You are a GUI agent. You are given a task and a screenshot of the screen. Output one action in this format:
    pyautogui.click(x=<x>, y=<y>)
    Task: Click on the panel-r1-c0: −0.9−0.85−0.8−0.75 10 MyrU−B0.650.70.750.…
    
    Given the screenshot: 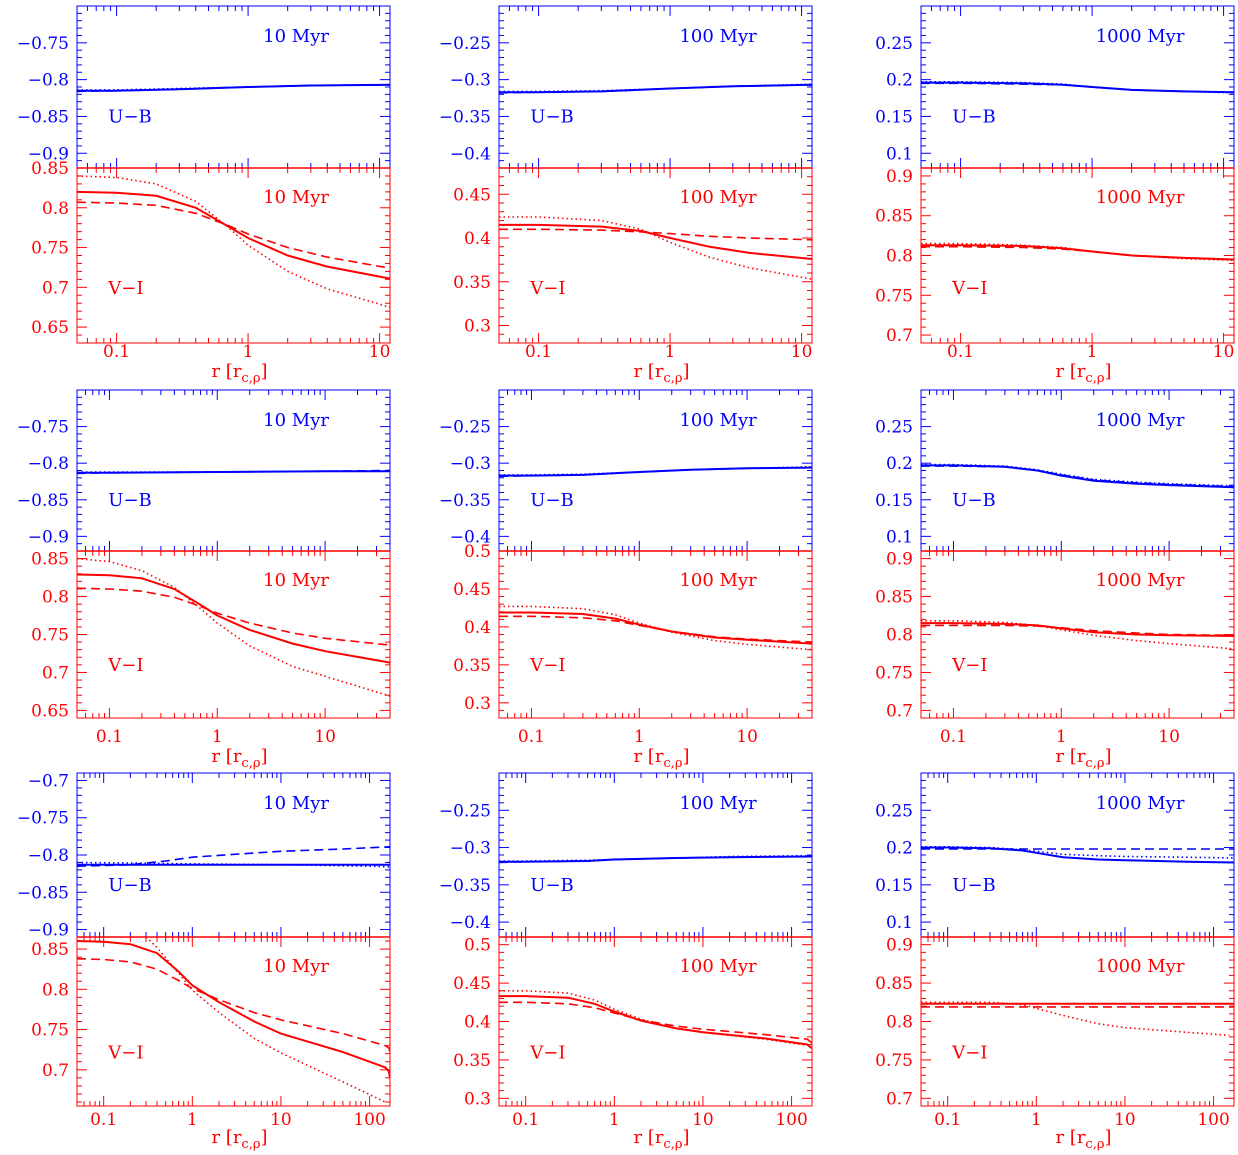 What is the action you would take?
    pyautogui.click(x=204, y=580)
    